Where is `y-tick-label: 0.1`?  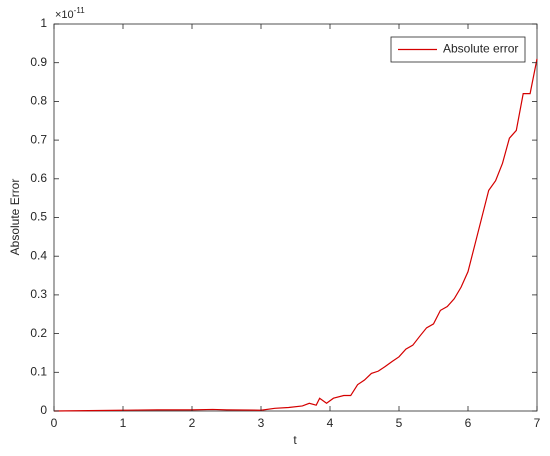 y-tick-label: 0.1 is located at coordinates (38, 371).